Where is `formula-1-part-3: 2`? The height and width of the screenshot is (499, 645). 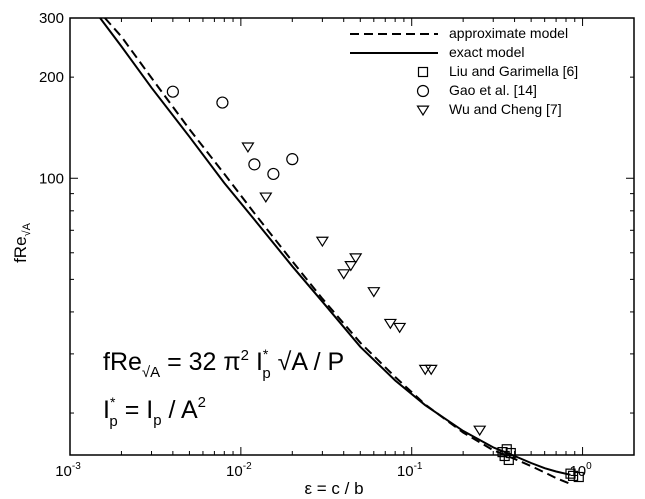 formula-1-part-3: 2 is located at coordinates (245, 355).